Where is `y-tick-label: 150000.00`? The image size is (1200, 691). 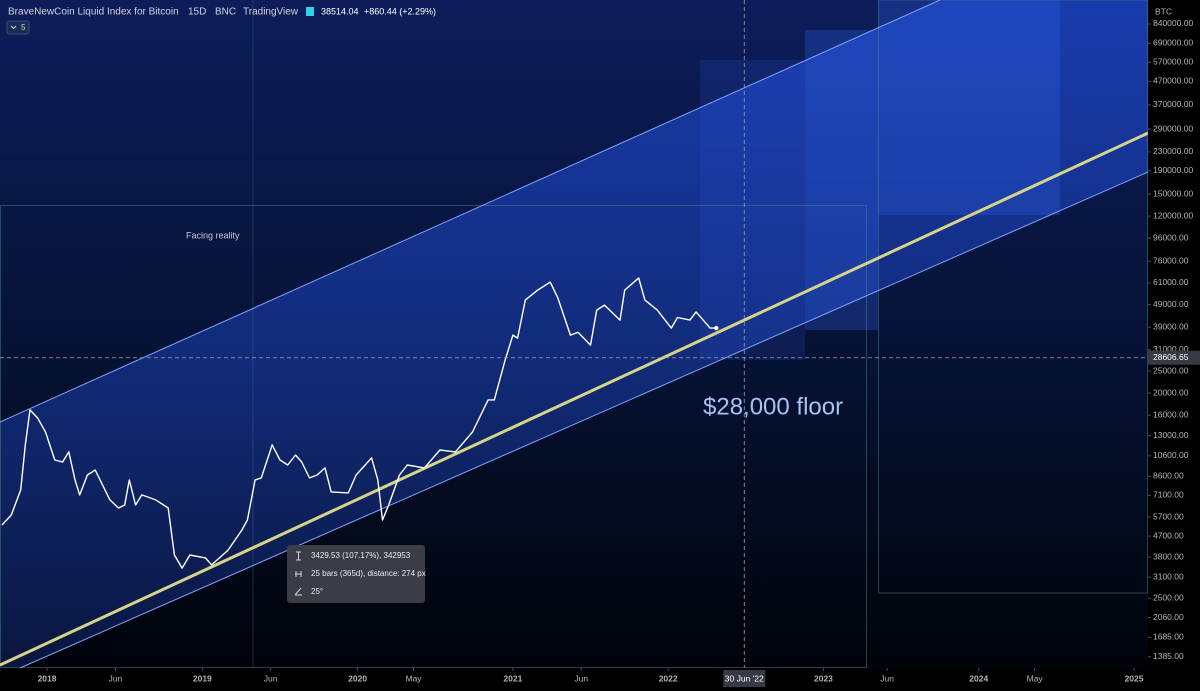 y-tick-label: 150000.00 is located at coordinates (1173, 193).